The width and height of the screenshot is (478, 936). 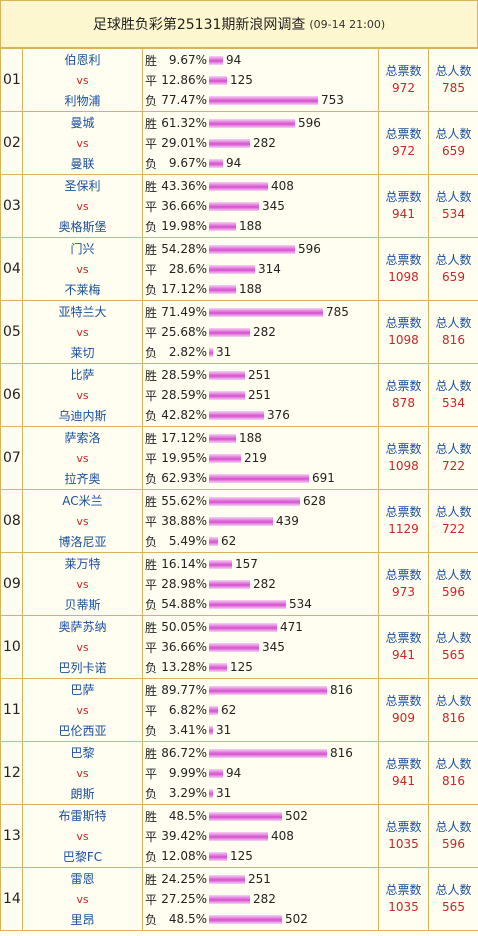 I want to click on total-people-value: 596, so click(x=453, y=592).